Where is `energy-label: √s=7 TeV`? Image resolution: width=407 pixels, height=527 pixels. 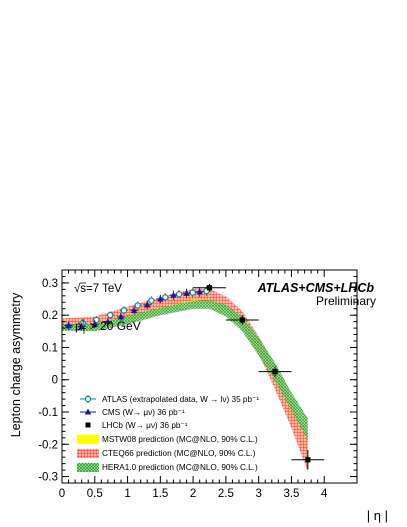
energy-label: √s=7 TeV is located at coordinates (98, 288).